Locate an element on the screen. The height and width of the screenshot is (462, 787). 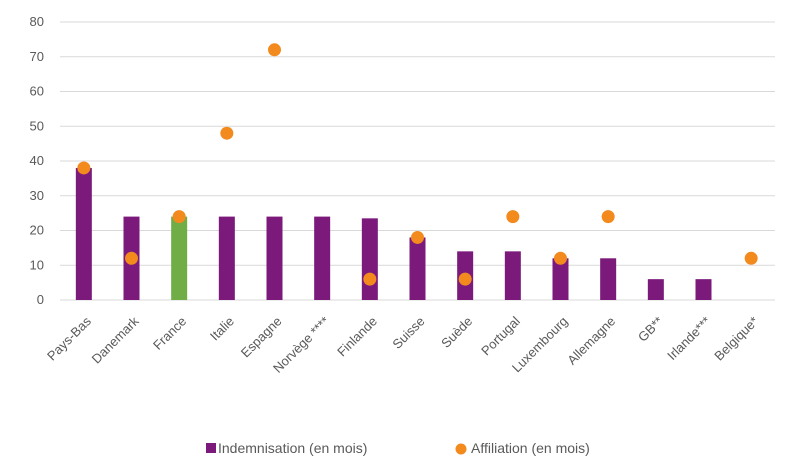
legend-swatch-indemnisation is located at coordinates (211, 448).